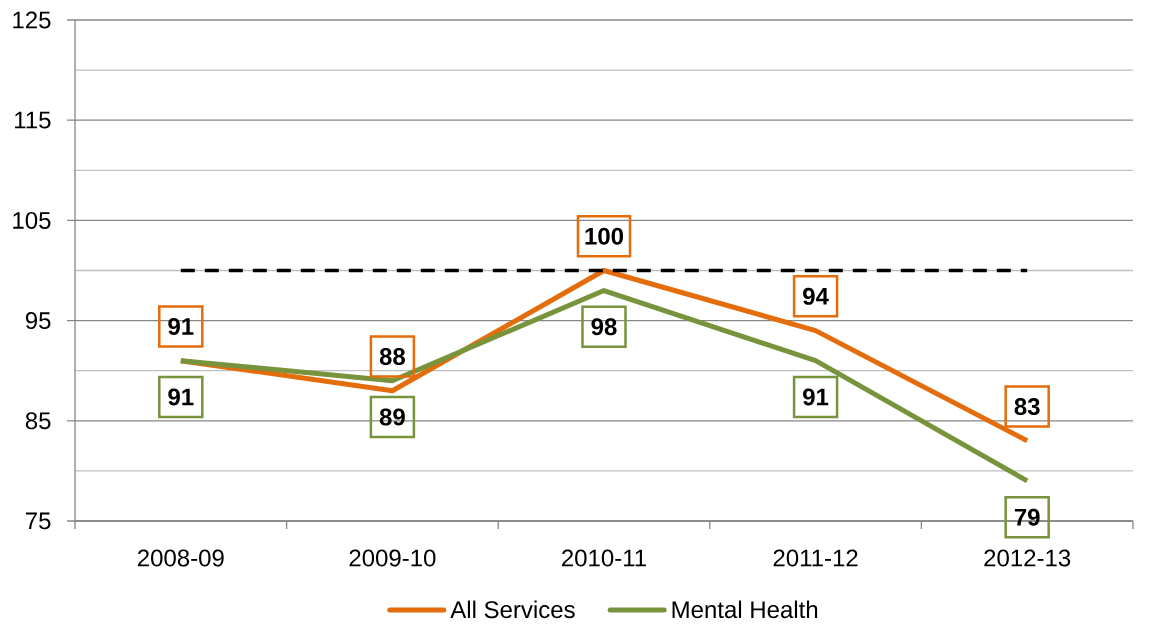 The width and height of the screenshot is (1152, 624). What do you see at coordinates (816, 296) in the screenshot?
I see `data-label: 94` at bounding box center [816, 296].